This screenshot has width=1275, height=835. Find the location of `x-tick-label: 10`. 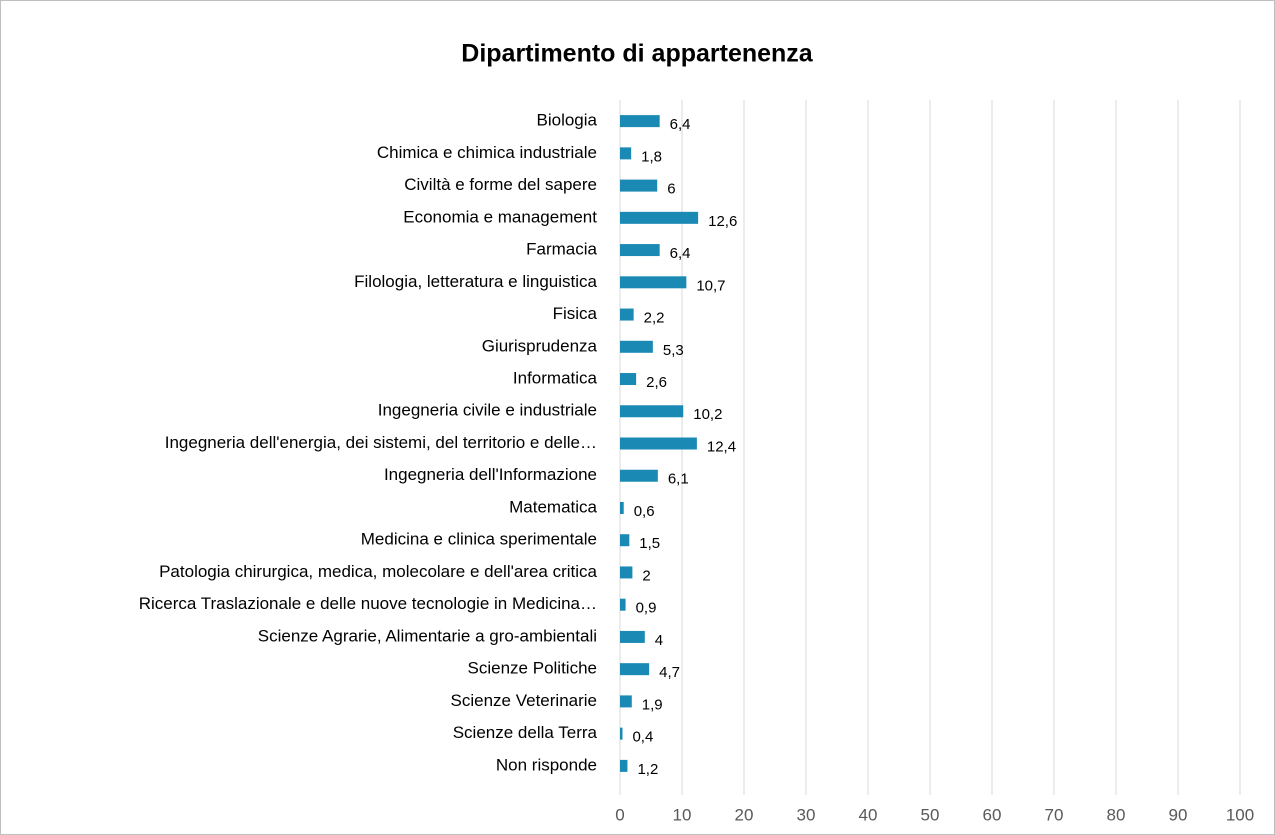

x-tick-label: 10 is located at coordinates (682, 814).